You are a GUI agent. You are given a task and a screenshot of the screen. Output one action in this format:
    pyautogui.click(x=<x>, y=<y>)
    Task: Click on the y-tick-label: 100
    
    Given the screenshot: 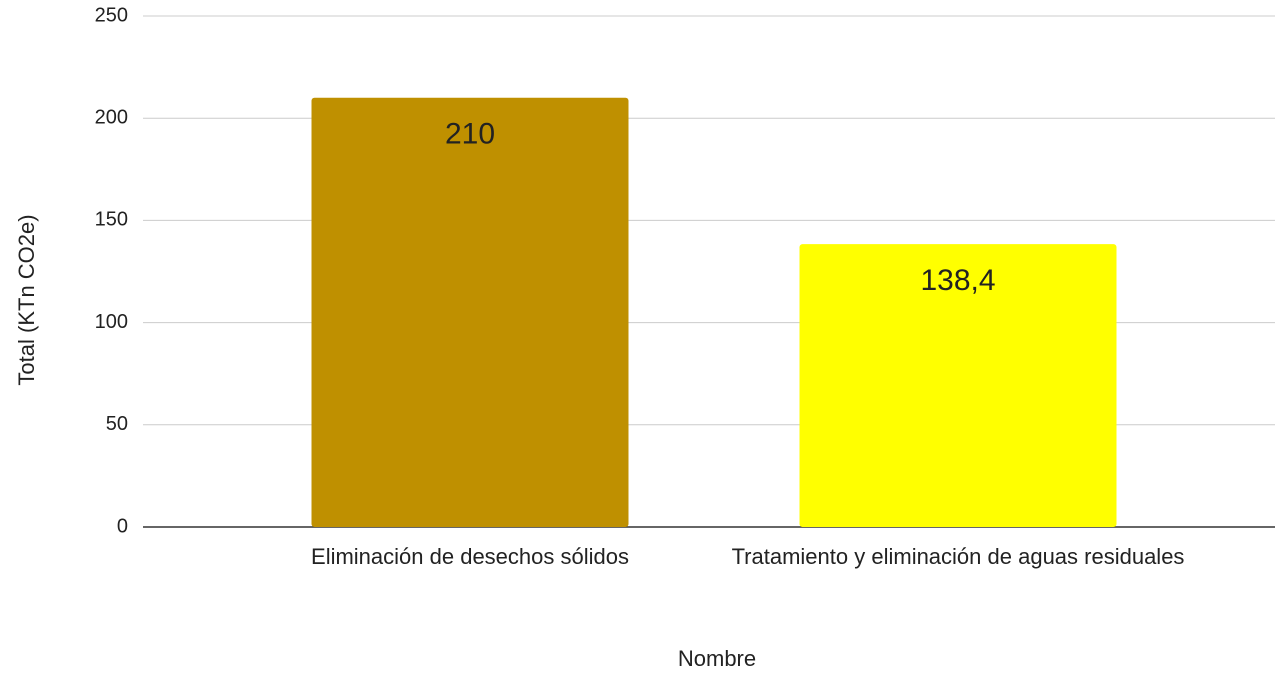 What is the action you would take?
    pyautogui.click(x=111, y=322)
    